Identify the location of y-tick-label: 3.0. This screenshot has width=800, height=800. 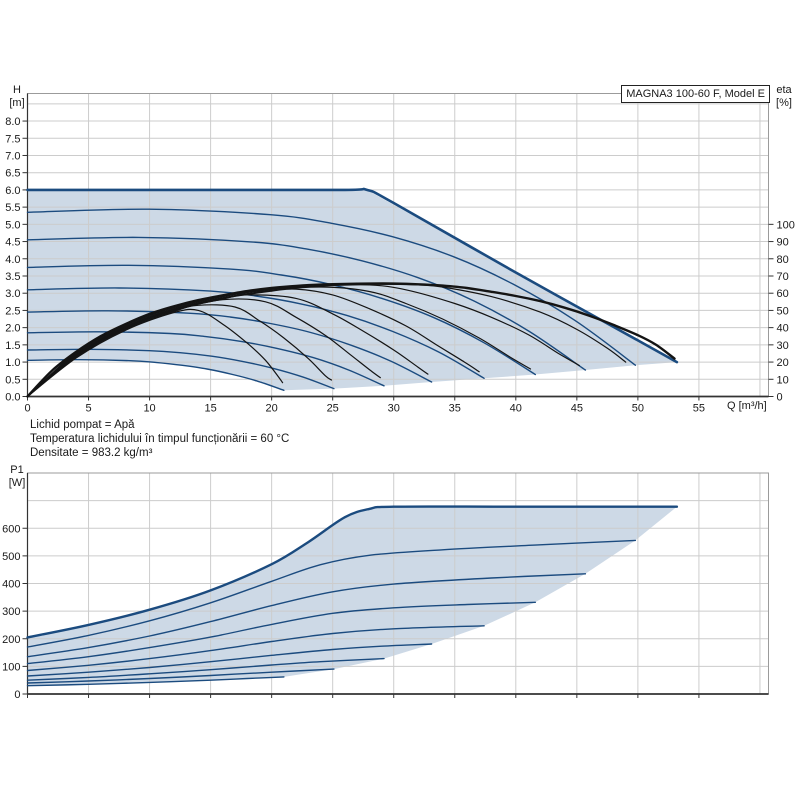
(12, 294).